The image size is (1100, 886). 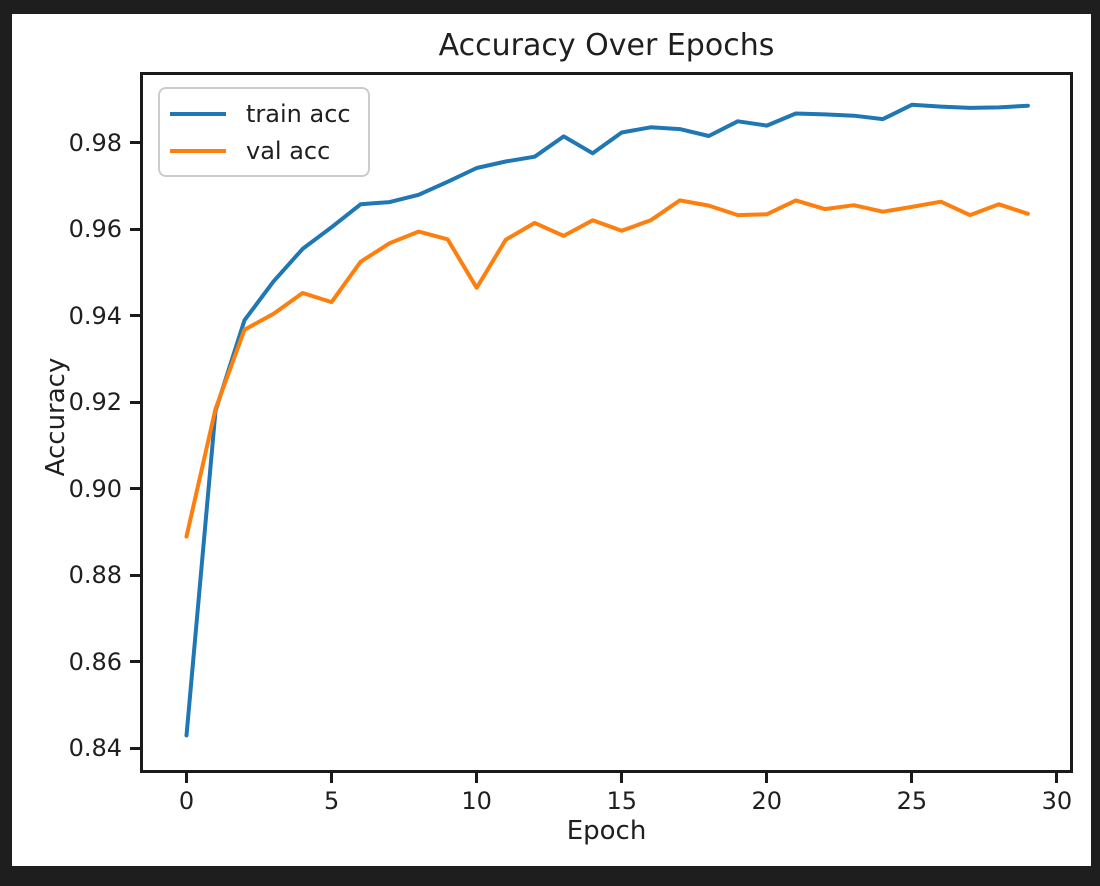 I want to click on y-tick-label: 0.90, so click(x=95, y=488).